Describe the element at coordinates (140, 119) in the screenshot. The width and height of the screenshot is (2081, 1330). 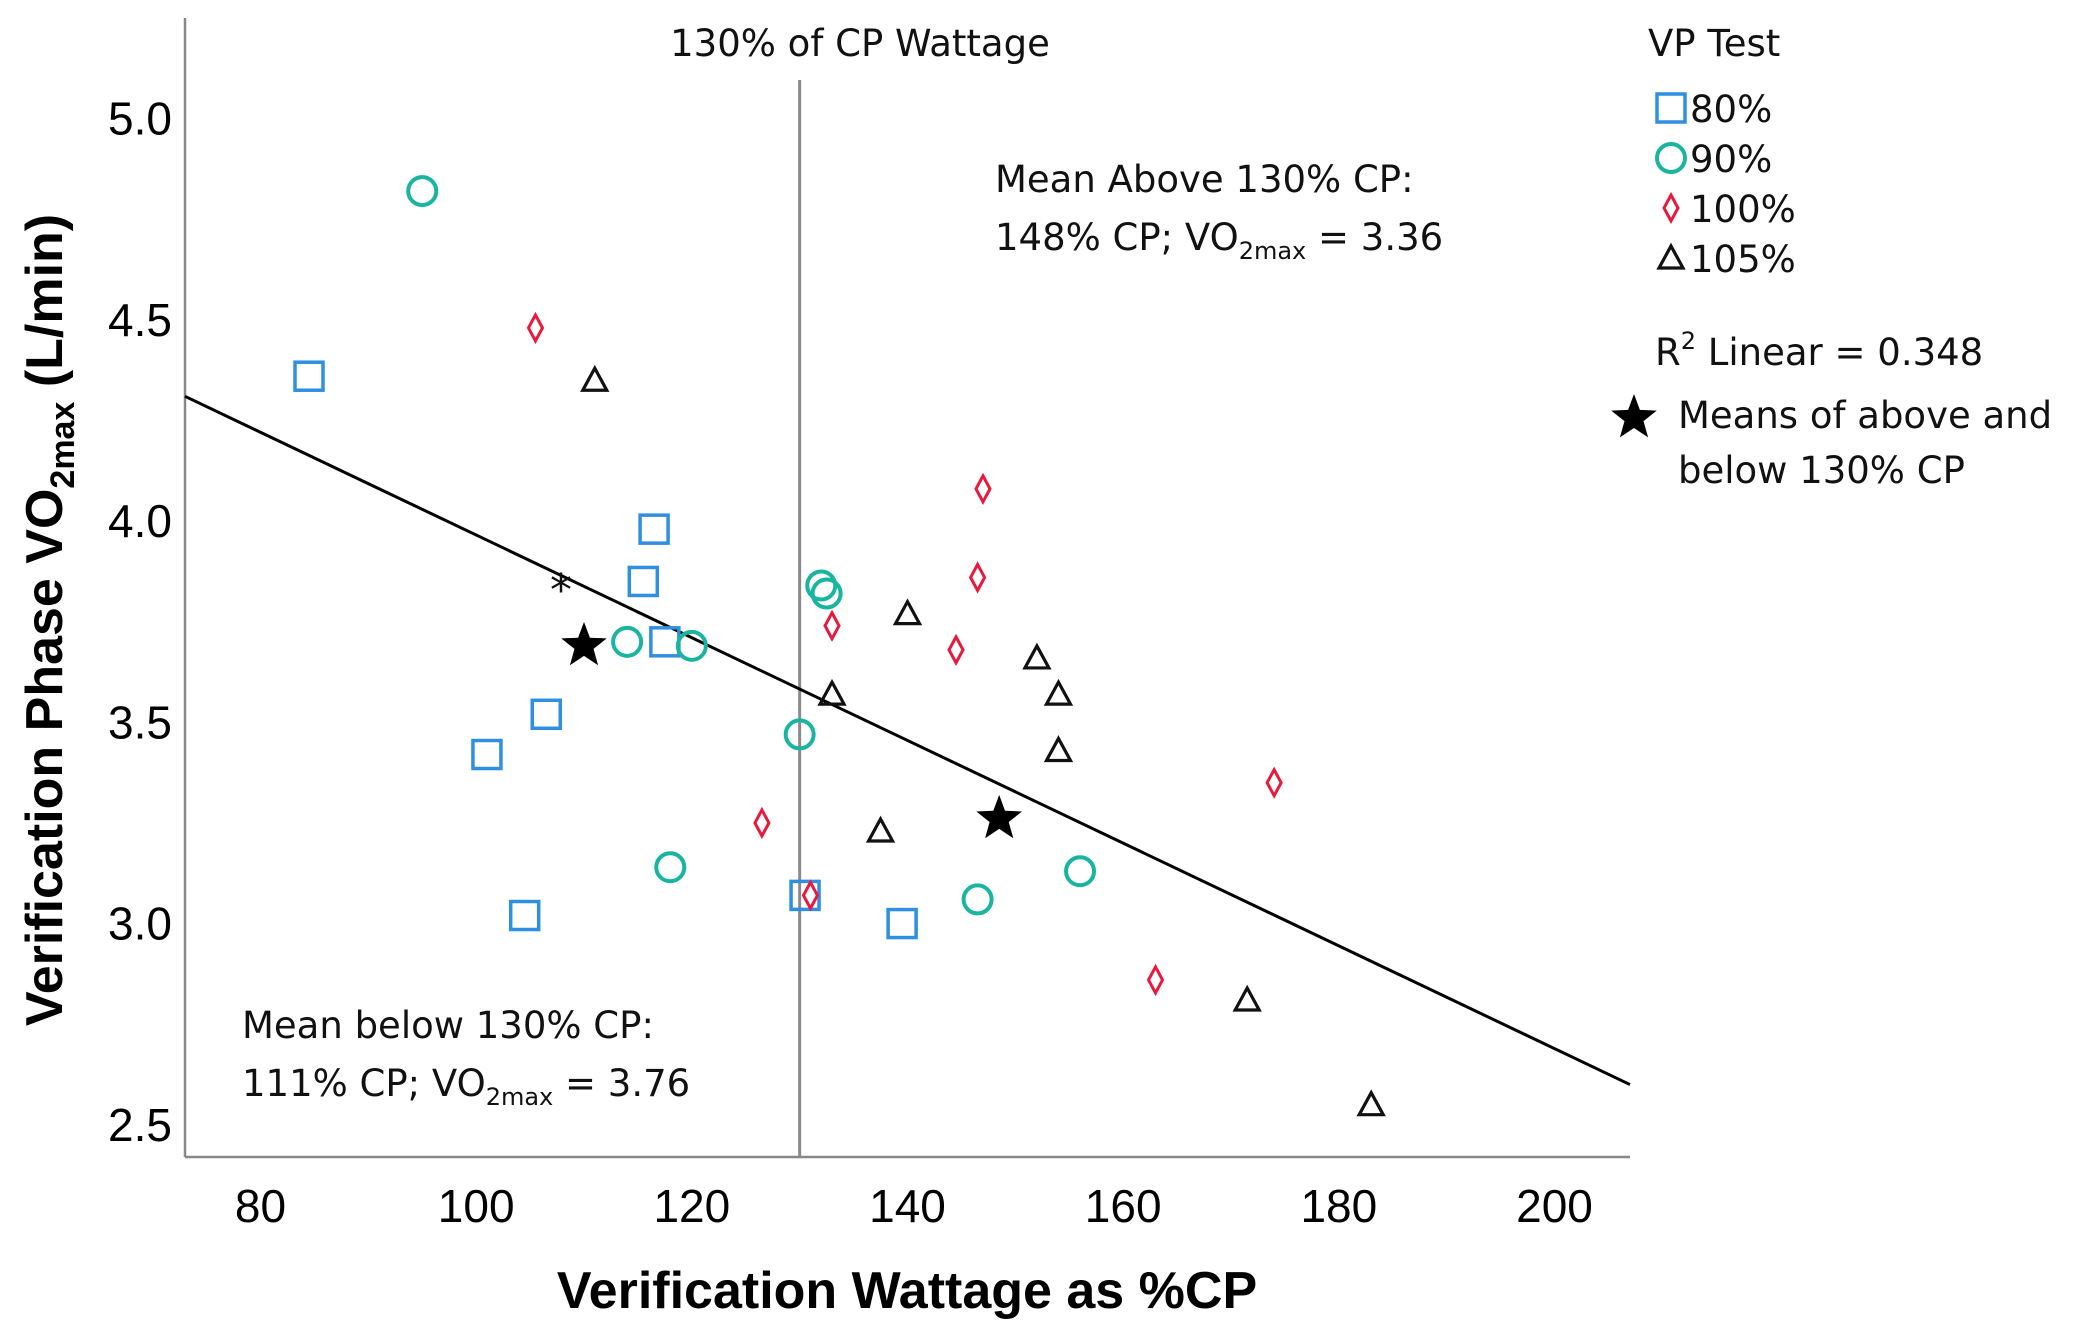
I see `y-tick-label: 5.0` at that location.